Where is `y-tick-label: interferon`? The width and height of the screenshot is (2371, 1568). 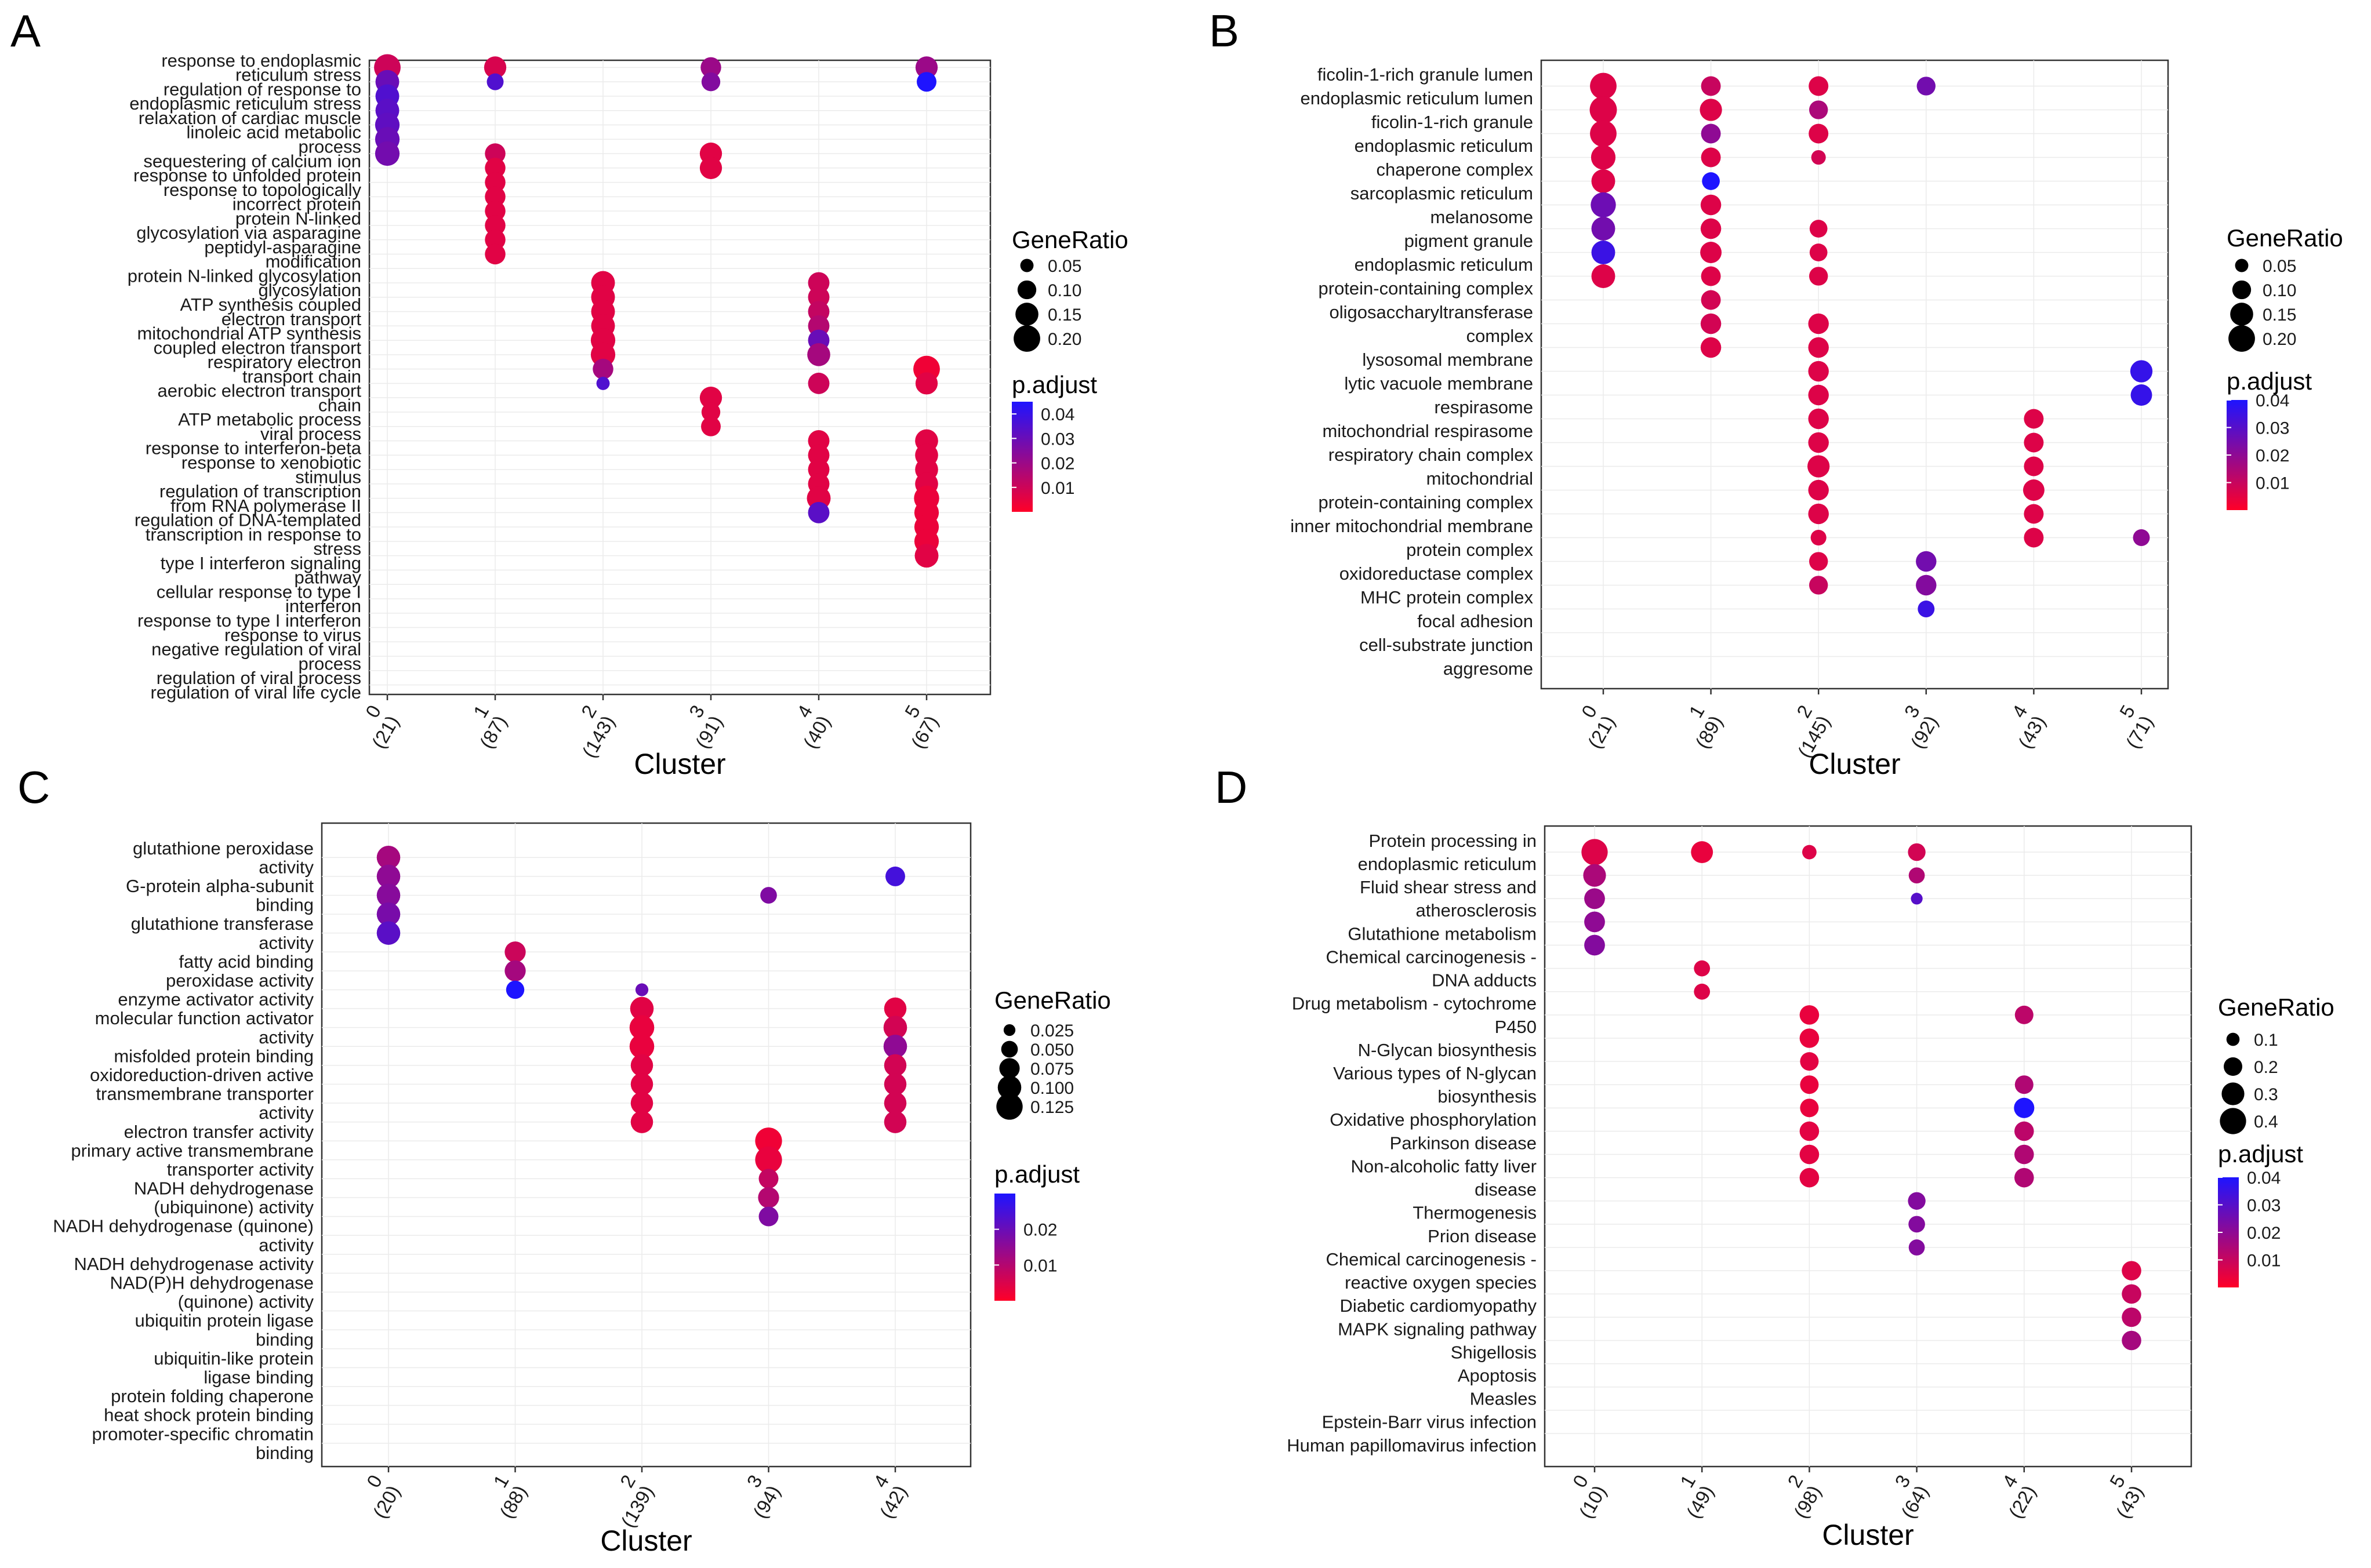
y-tick-label: interferon is located at coordinates (323, 606).